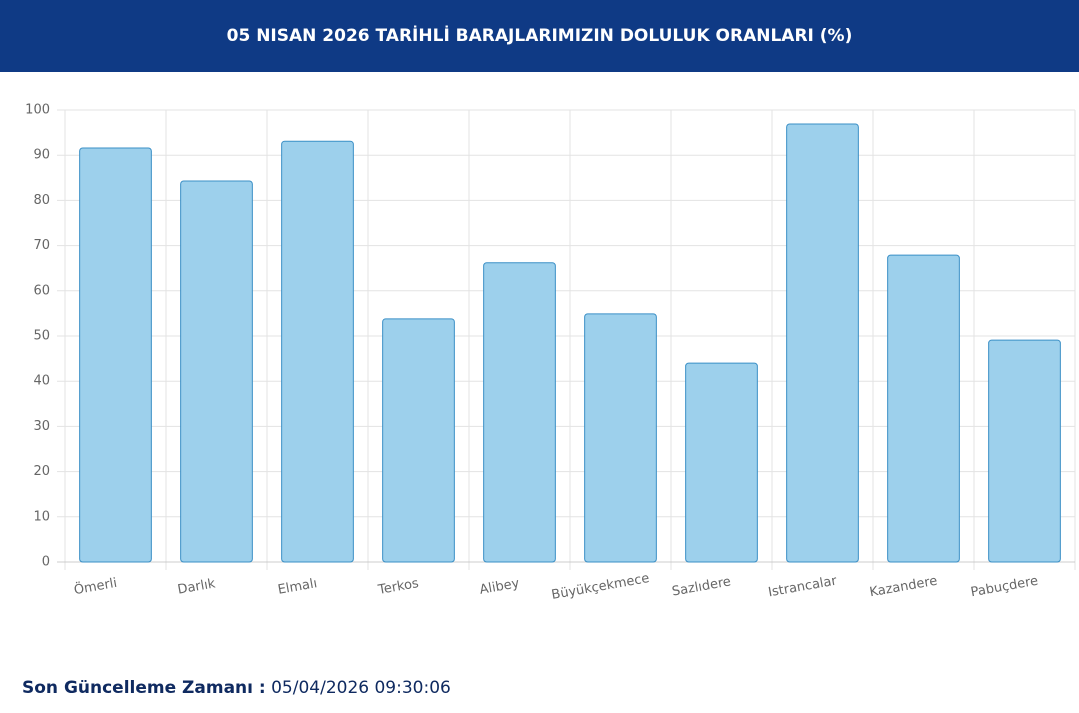  Describe the element at coordinates (361, 688) in the screenshot. I see `update-time: 05/04/2026 09:30:06` at that location.